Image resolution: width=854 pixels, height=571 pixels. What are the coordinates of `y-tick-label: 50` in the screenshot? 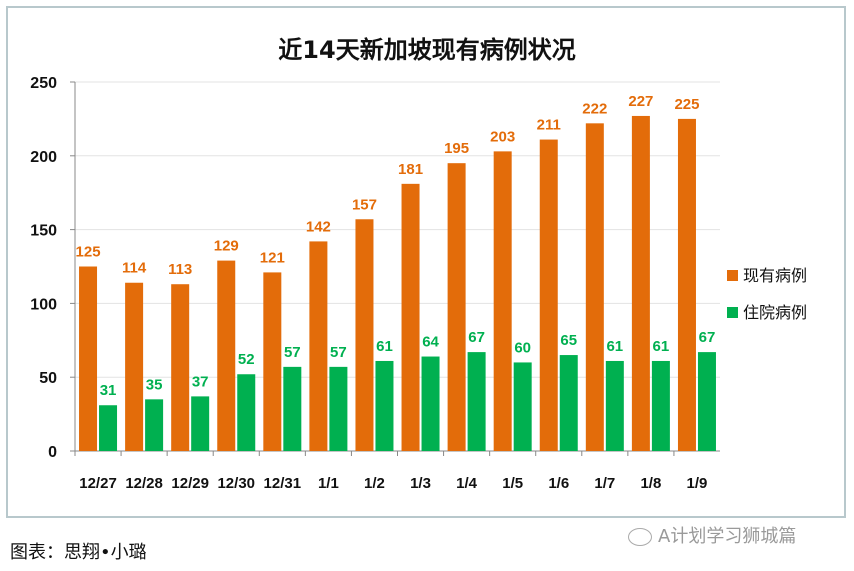 It's located at (48, 378).